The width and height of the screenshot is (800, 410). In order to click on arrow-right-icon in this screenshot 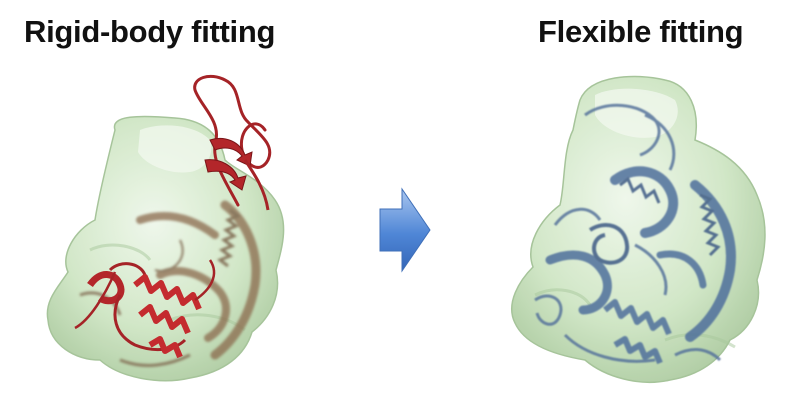, I will do `click(405, 230)`.